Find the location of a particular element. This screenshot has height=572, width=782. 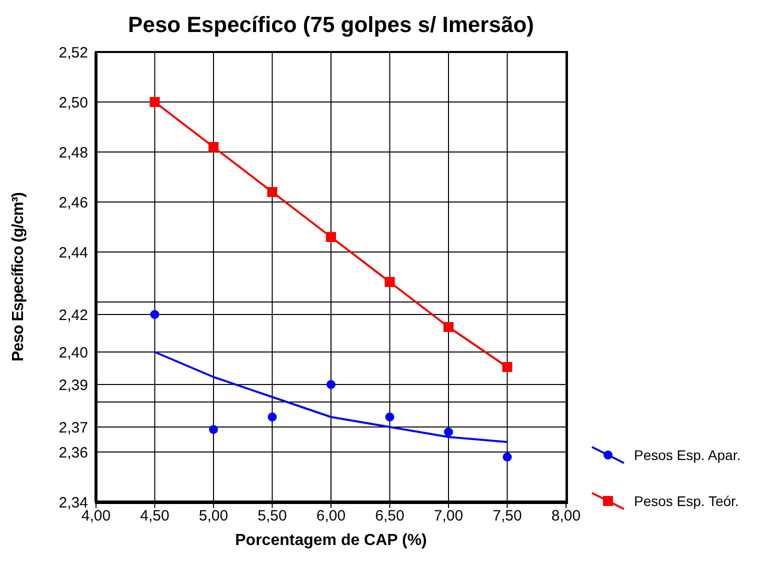

x-tick-label: 5,50 is located at coordinates (272, 516).